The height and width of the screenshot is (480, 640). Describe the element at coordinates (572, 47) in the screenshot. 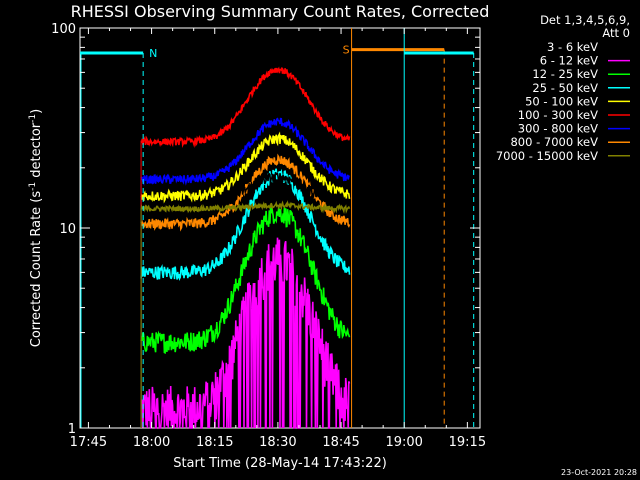

I see `legend-label-0: 3 - 6 keV` at that location.